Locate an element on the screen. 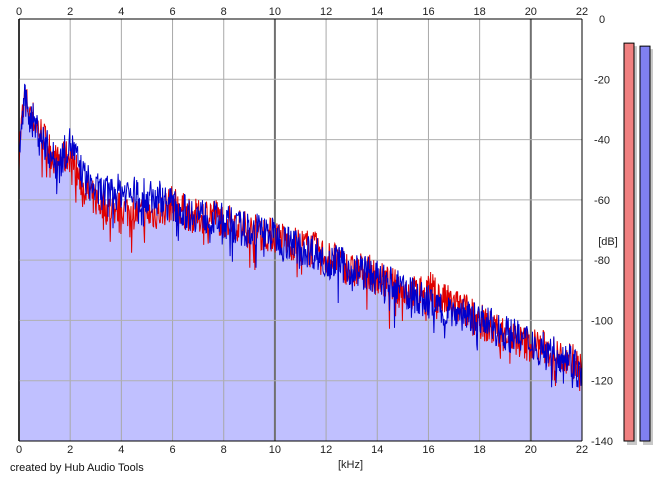 This screenshot has width=664, height=481. x-tick-label-bottom: 22 is located at coordinates (582, 450).